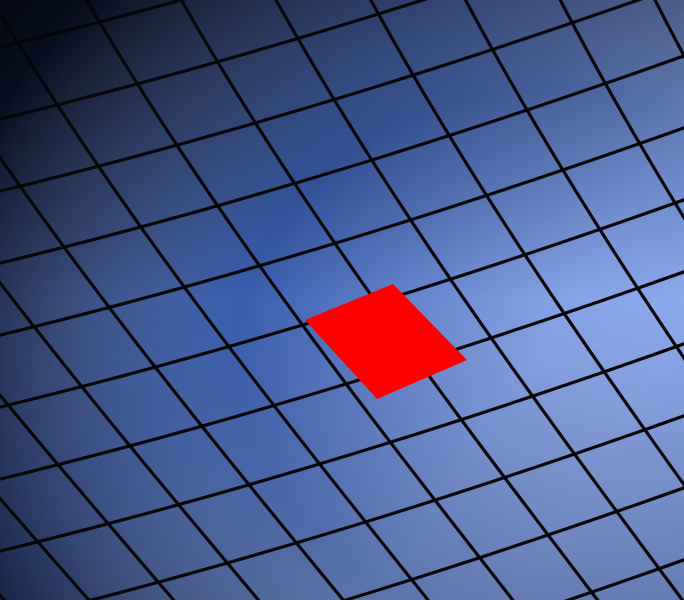  I want to click on highlighted-red-tile, so click(386, 341).